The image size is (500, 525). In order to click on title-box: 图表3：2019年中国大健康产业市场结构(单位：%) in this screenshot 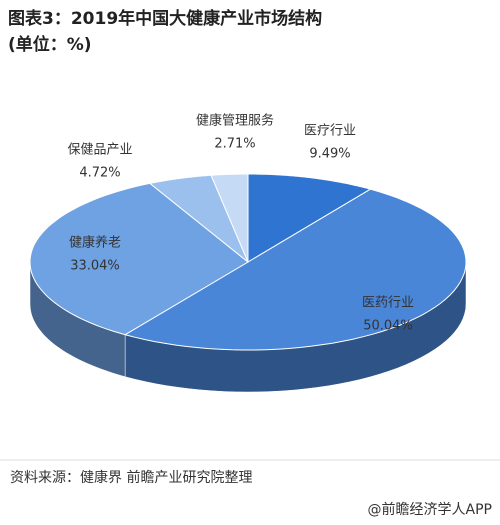, I will do `click(165, 32)`.